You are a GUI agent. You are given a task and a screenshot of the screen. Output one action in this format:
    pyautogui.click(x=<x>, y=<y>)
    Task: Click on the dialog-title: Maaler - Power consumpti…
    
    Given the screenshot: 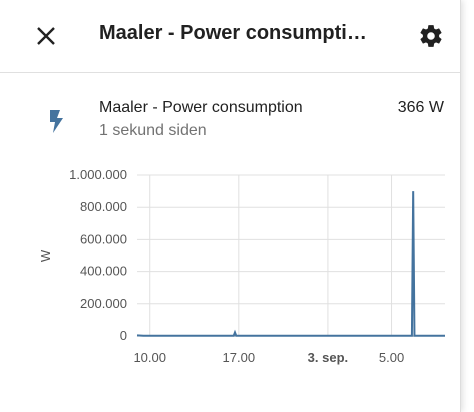 What is the action you would take?
    pyautogui.click(x=233, y=33)
    